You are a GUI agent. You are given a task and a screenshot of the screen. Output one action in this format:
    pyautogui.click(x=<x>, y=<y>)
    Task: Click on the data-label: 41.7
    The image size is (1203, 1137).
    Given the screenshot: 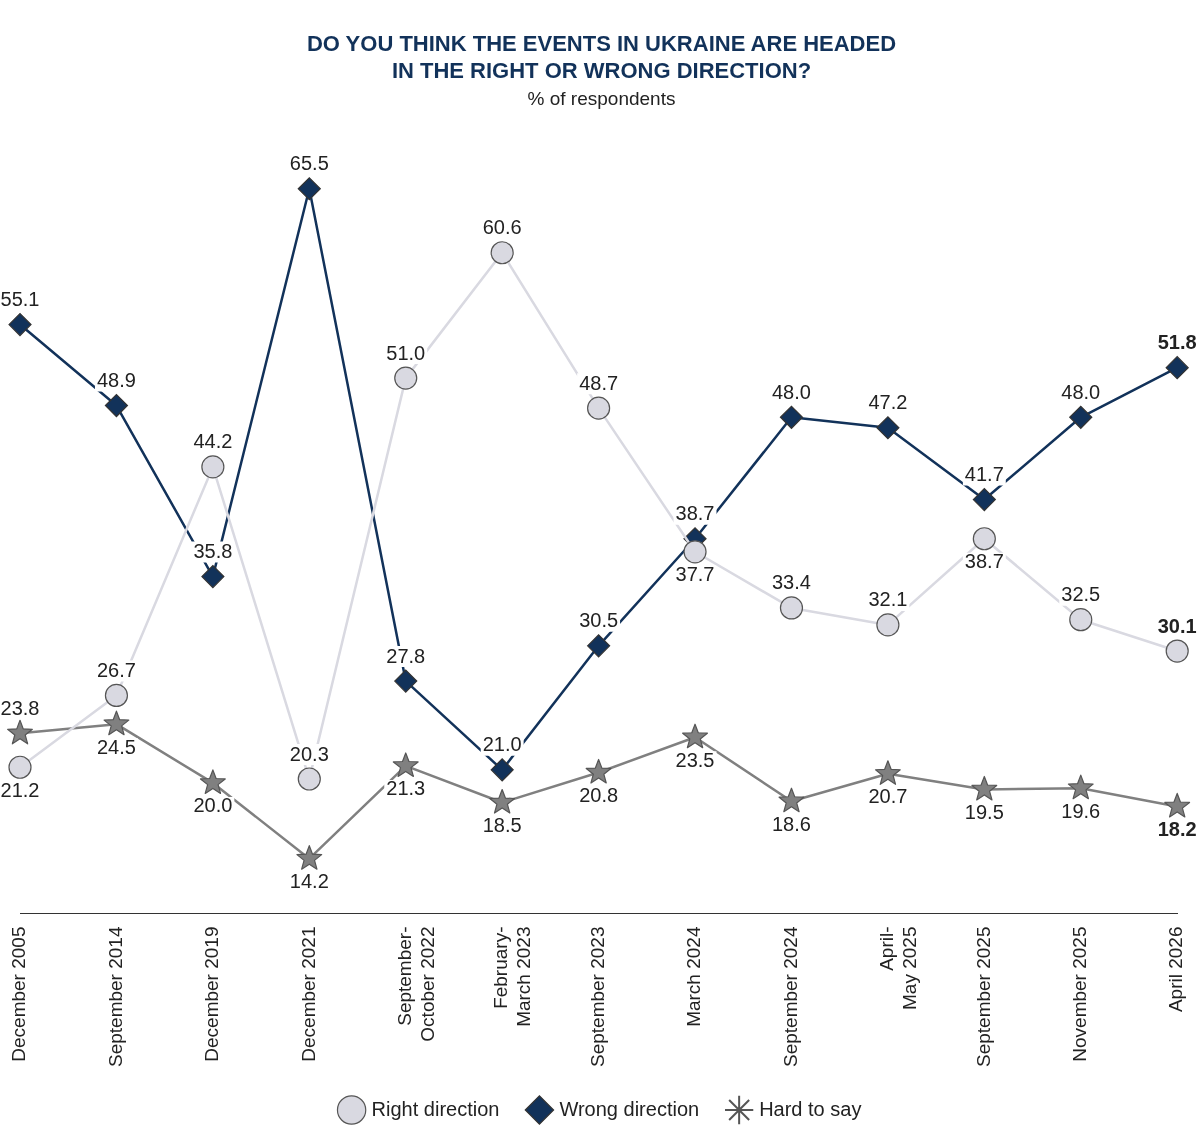 What is the action you would take?
    pyautogui.click(x=984, y=474)
    